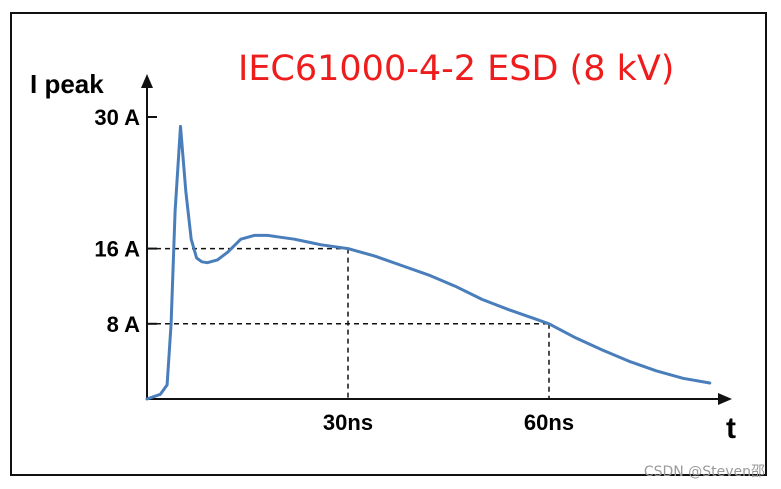 This screenshot has width=781, height=489. Describe the element at coordinates (549, 422) in the screenshot. I see `x-tick-label: 60ns` at that location.